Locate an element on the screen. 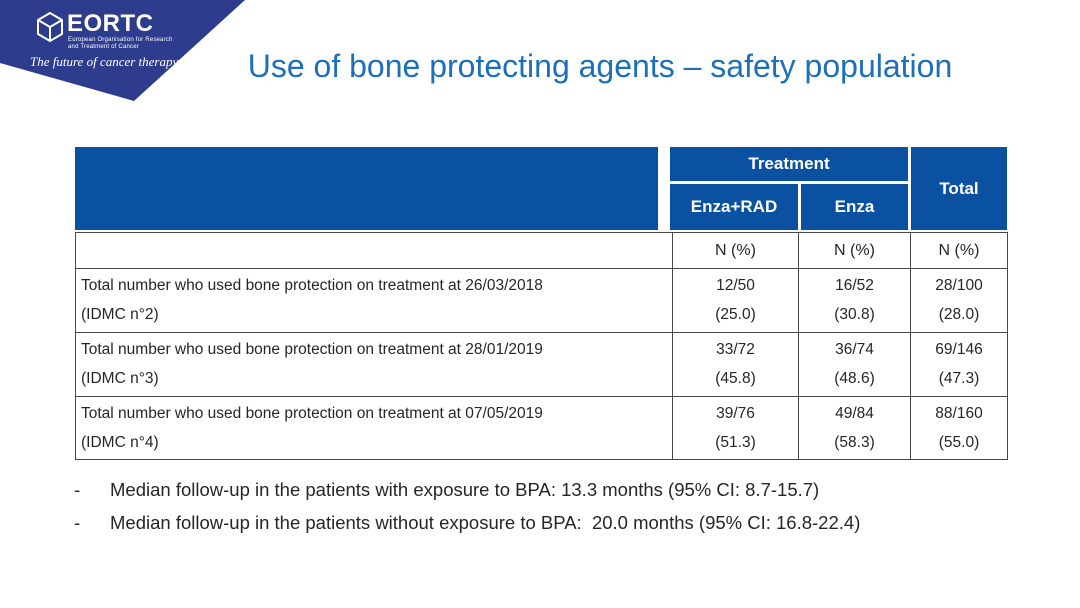 This screenshot has height=608, width=1080. value-n: 49/84 is located at coordinates (854, 413).